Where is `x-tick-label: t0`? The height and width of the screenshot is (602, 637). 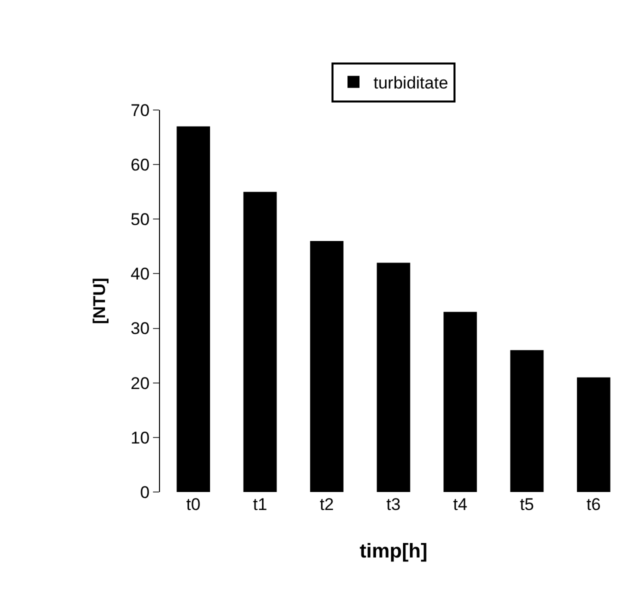 x-tick-label: t0 is located at coordinates (193, 504).